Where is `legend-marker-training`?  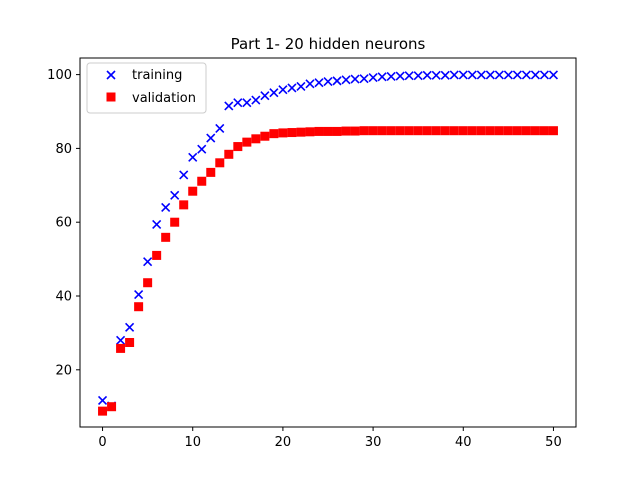 legend-marker-training is located at coordinates (111, 75).